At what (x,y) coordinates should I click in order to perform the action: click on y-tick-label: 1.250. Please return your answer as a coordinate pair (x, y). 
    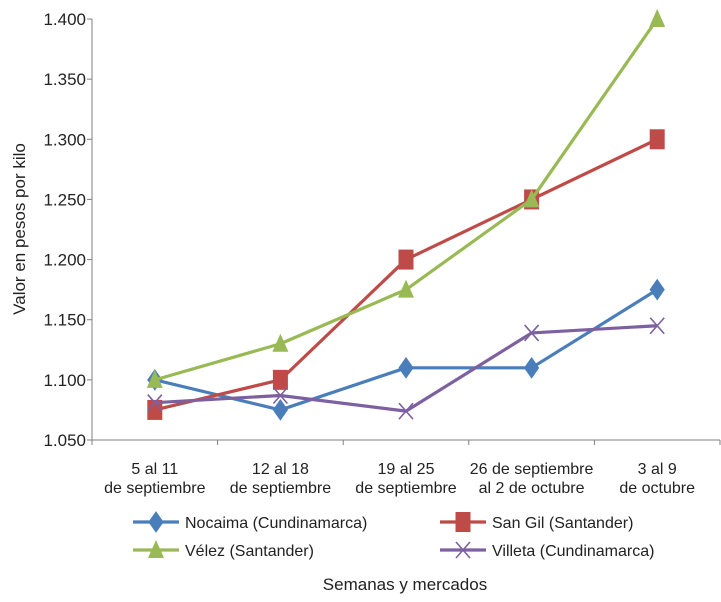
    Looking at the image, I should click on (64, 199).